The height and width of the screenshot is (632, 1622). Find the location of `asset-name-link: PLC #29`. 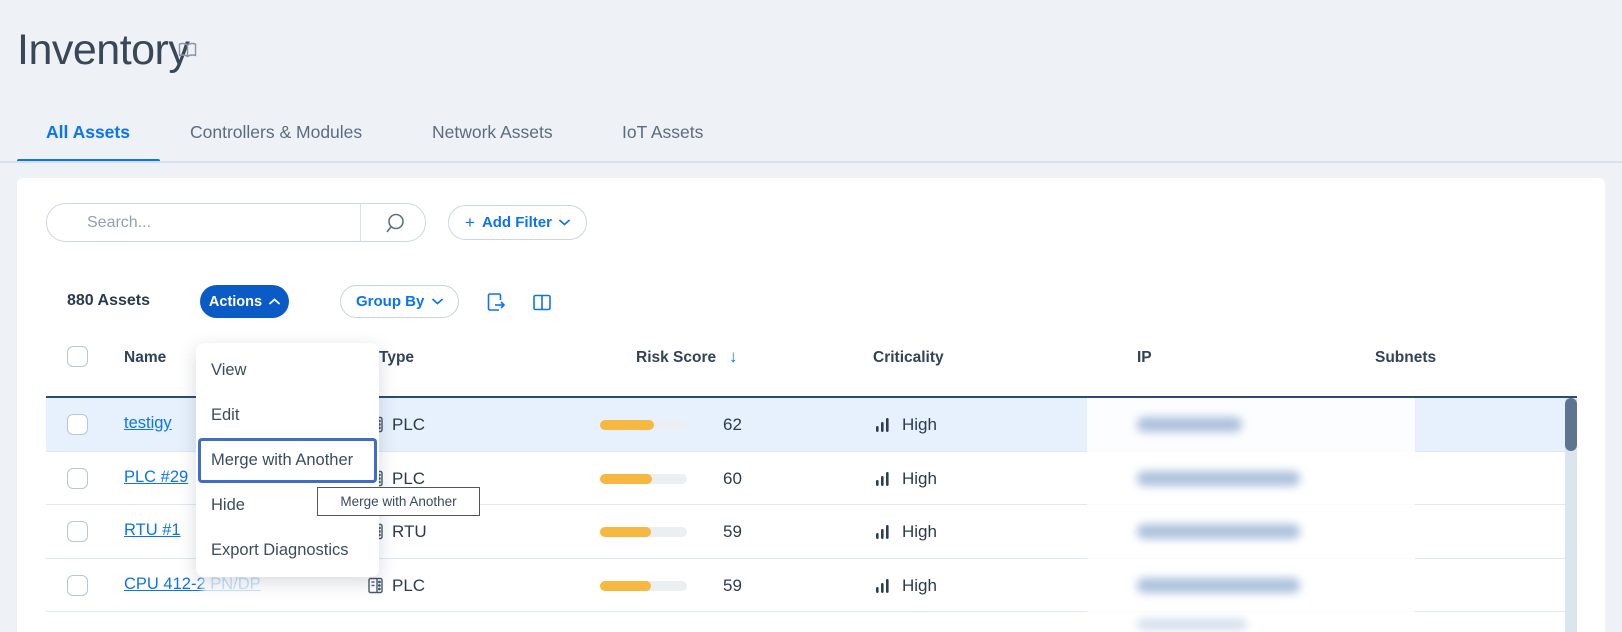

asset-name-link: PLC #29 is located at coordinates (156, 476).